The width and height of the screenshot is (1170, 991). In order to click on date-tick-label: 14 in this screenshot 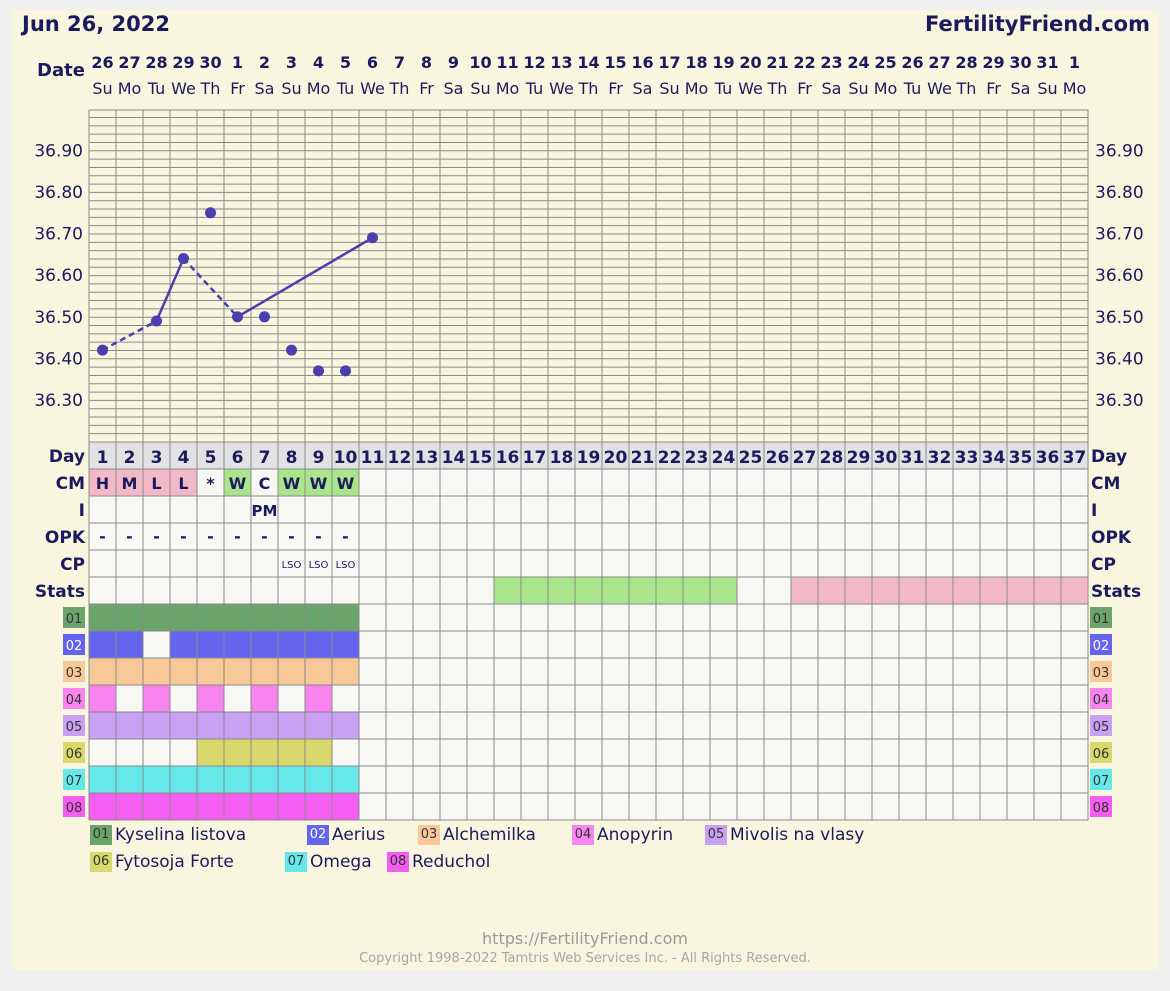, I will do `click(588, 62)`.